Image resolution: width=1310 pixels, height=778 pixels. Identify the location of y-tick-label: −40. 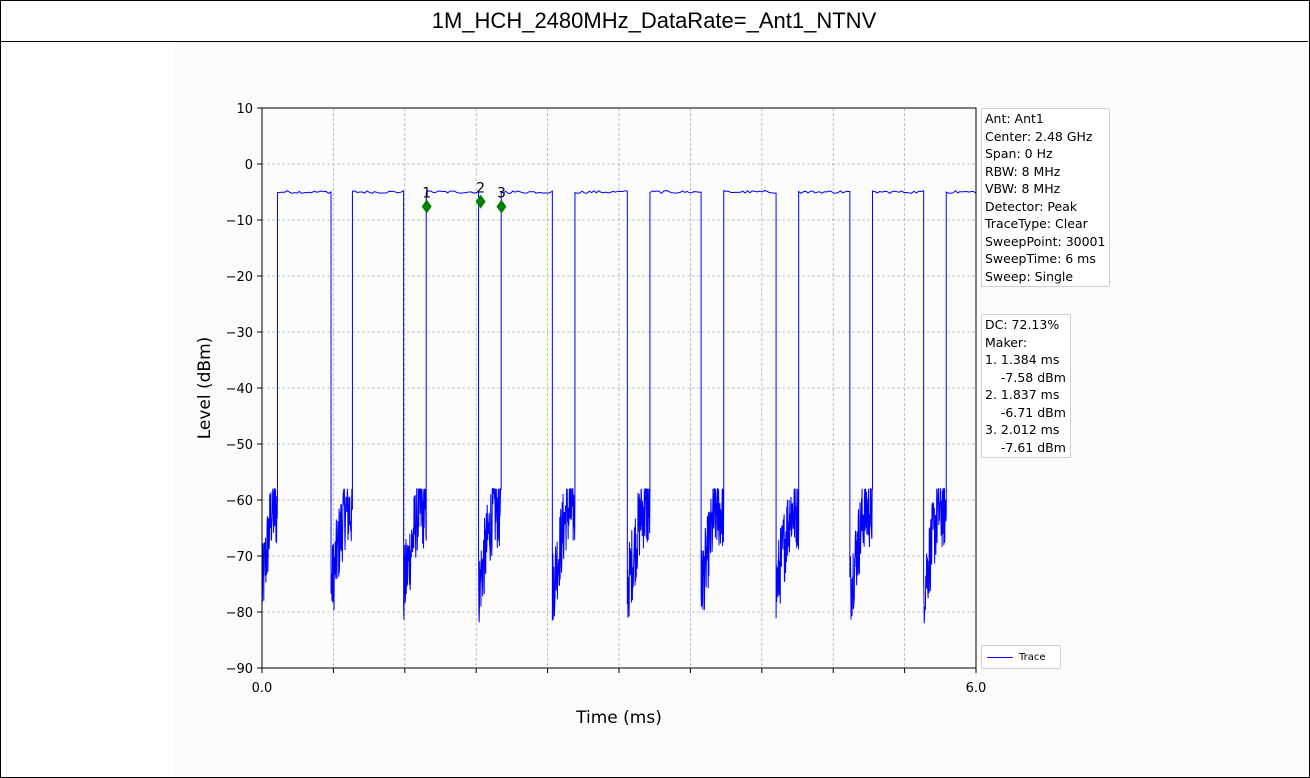
(239, 389).